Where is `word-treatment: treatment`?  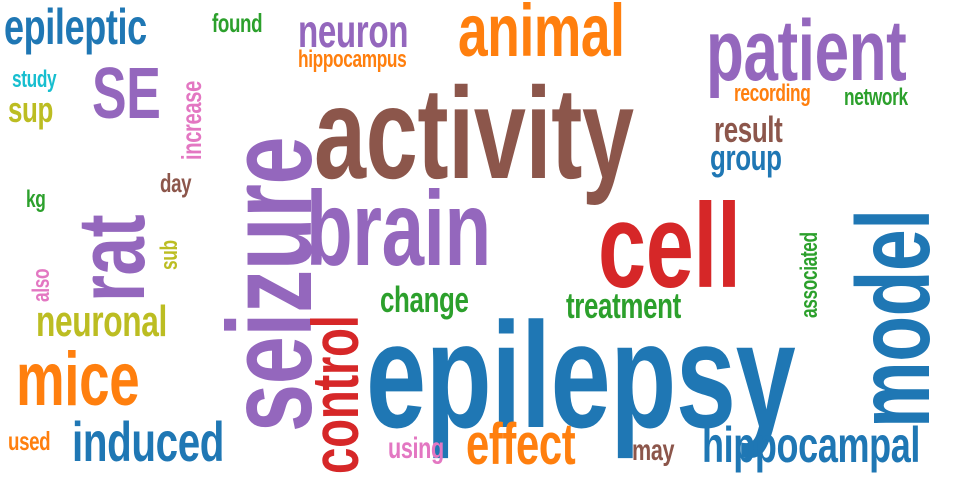 word-treatment: treatment is located at coordinates (623, 305).